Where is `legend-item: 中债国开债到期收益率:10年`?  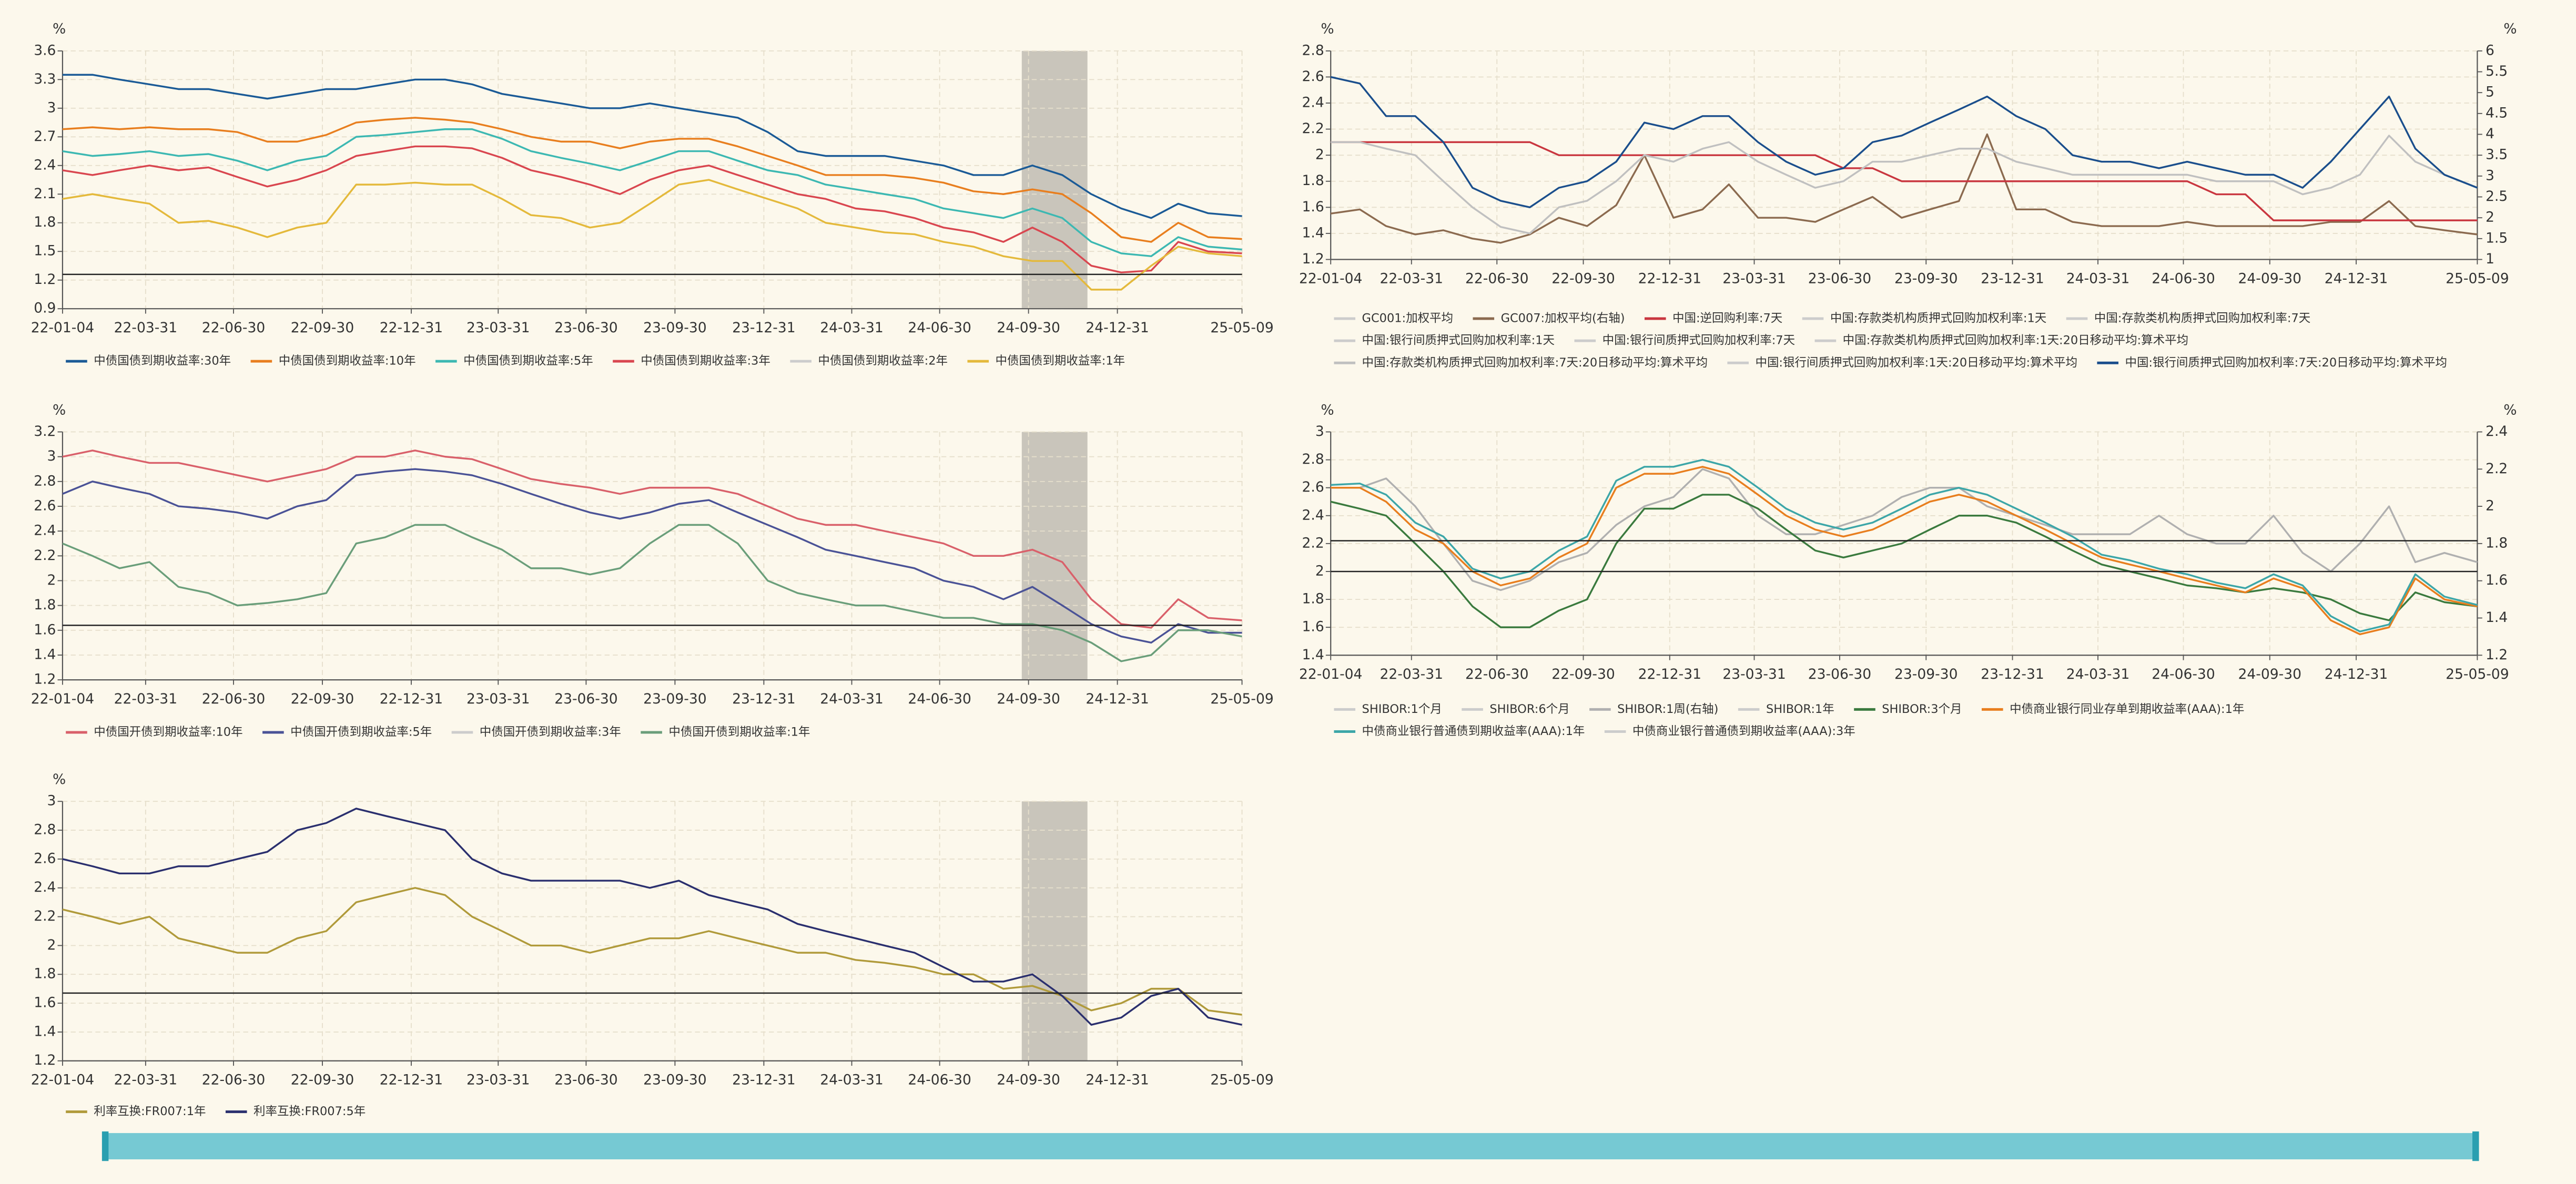
legend-item: 中债国开债到期收益率:10年 is located at coordinates (155, 732).